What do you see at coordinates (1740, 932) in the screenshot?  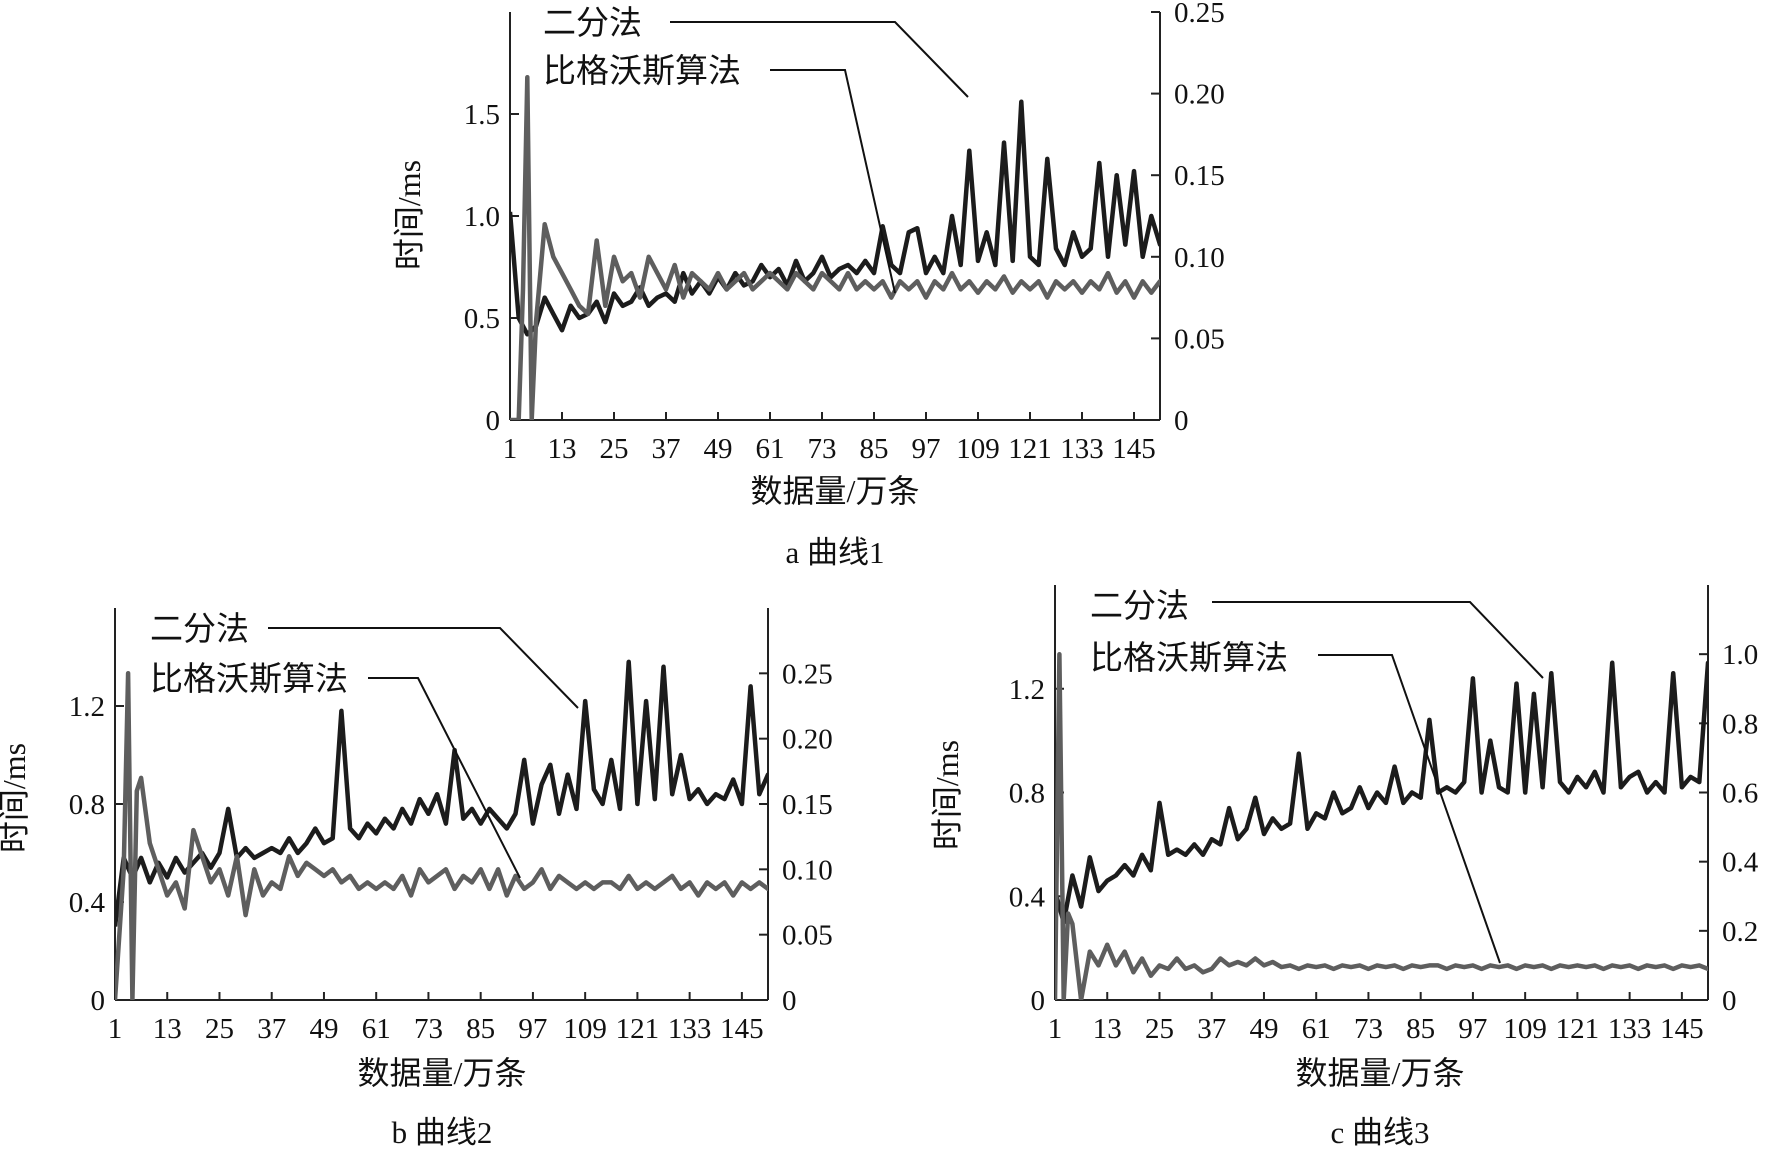 I see `right-tick-label: 0.2` at bounding box center [1740, 932].